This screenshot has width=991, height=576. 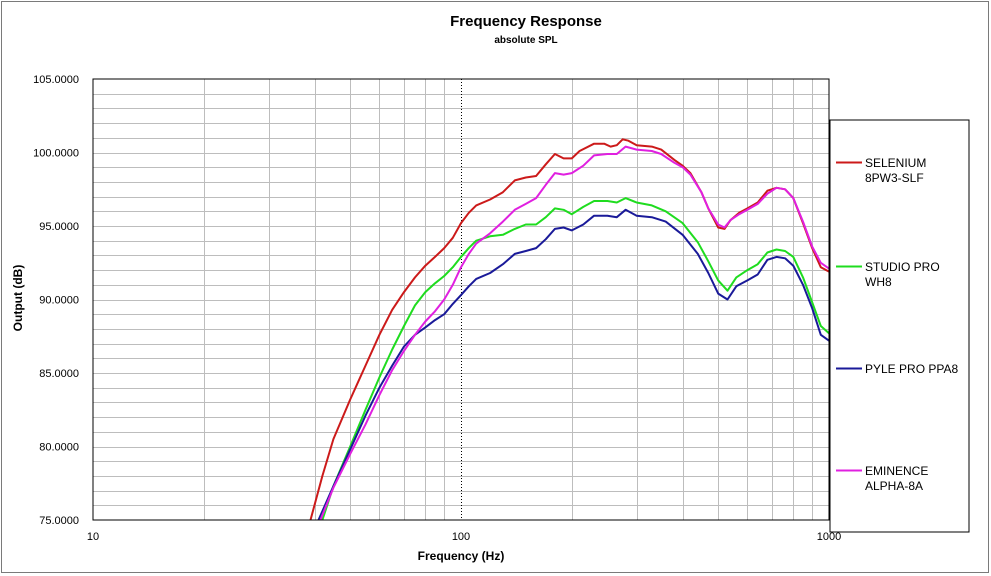 What do you see at coordinates (878, 282) in the screenshot?
I see `legend-label-1: WH8` at bounding box center [878, 282].